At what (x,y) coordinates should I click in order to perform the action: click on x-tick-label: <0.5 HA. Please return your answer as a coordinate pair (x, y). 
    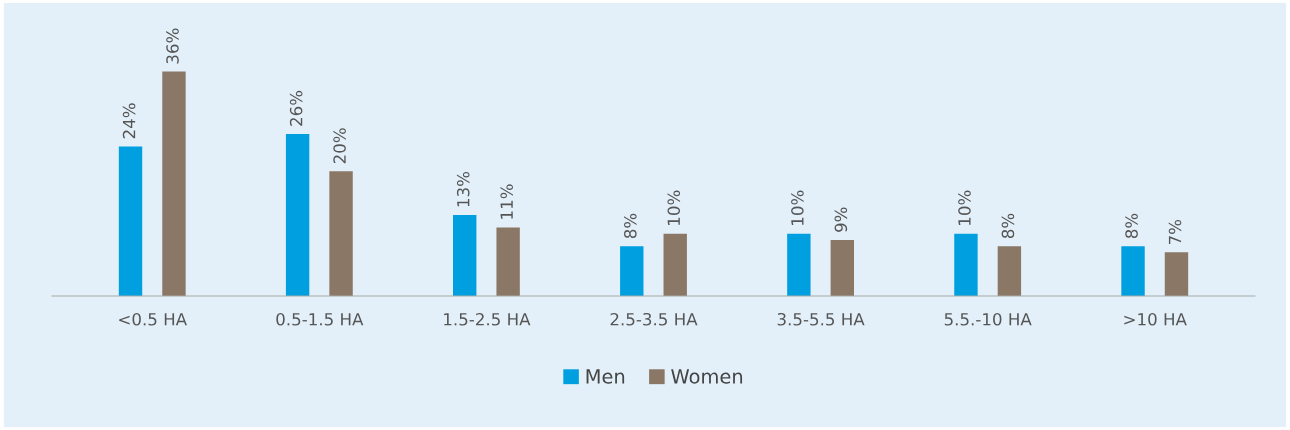
    Looking at the image, I should click on (153, 319).